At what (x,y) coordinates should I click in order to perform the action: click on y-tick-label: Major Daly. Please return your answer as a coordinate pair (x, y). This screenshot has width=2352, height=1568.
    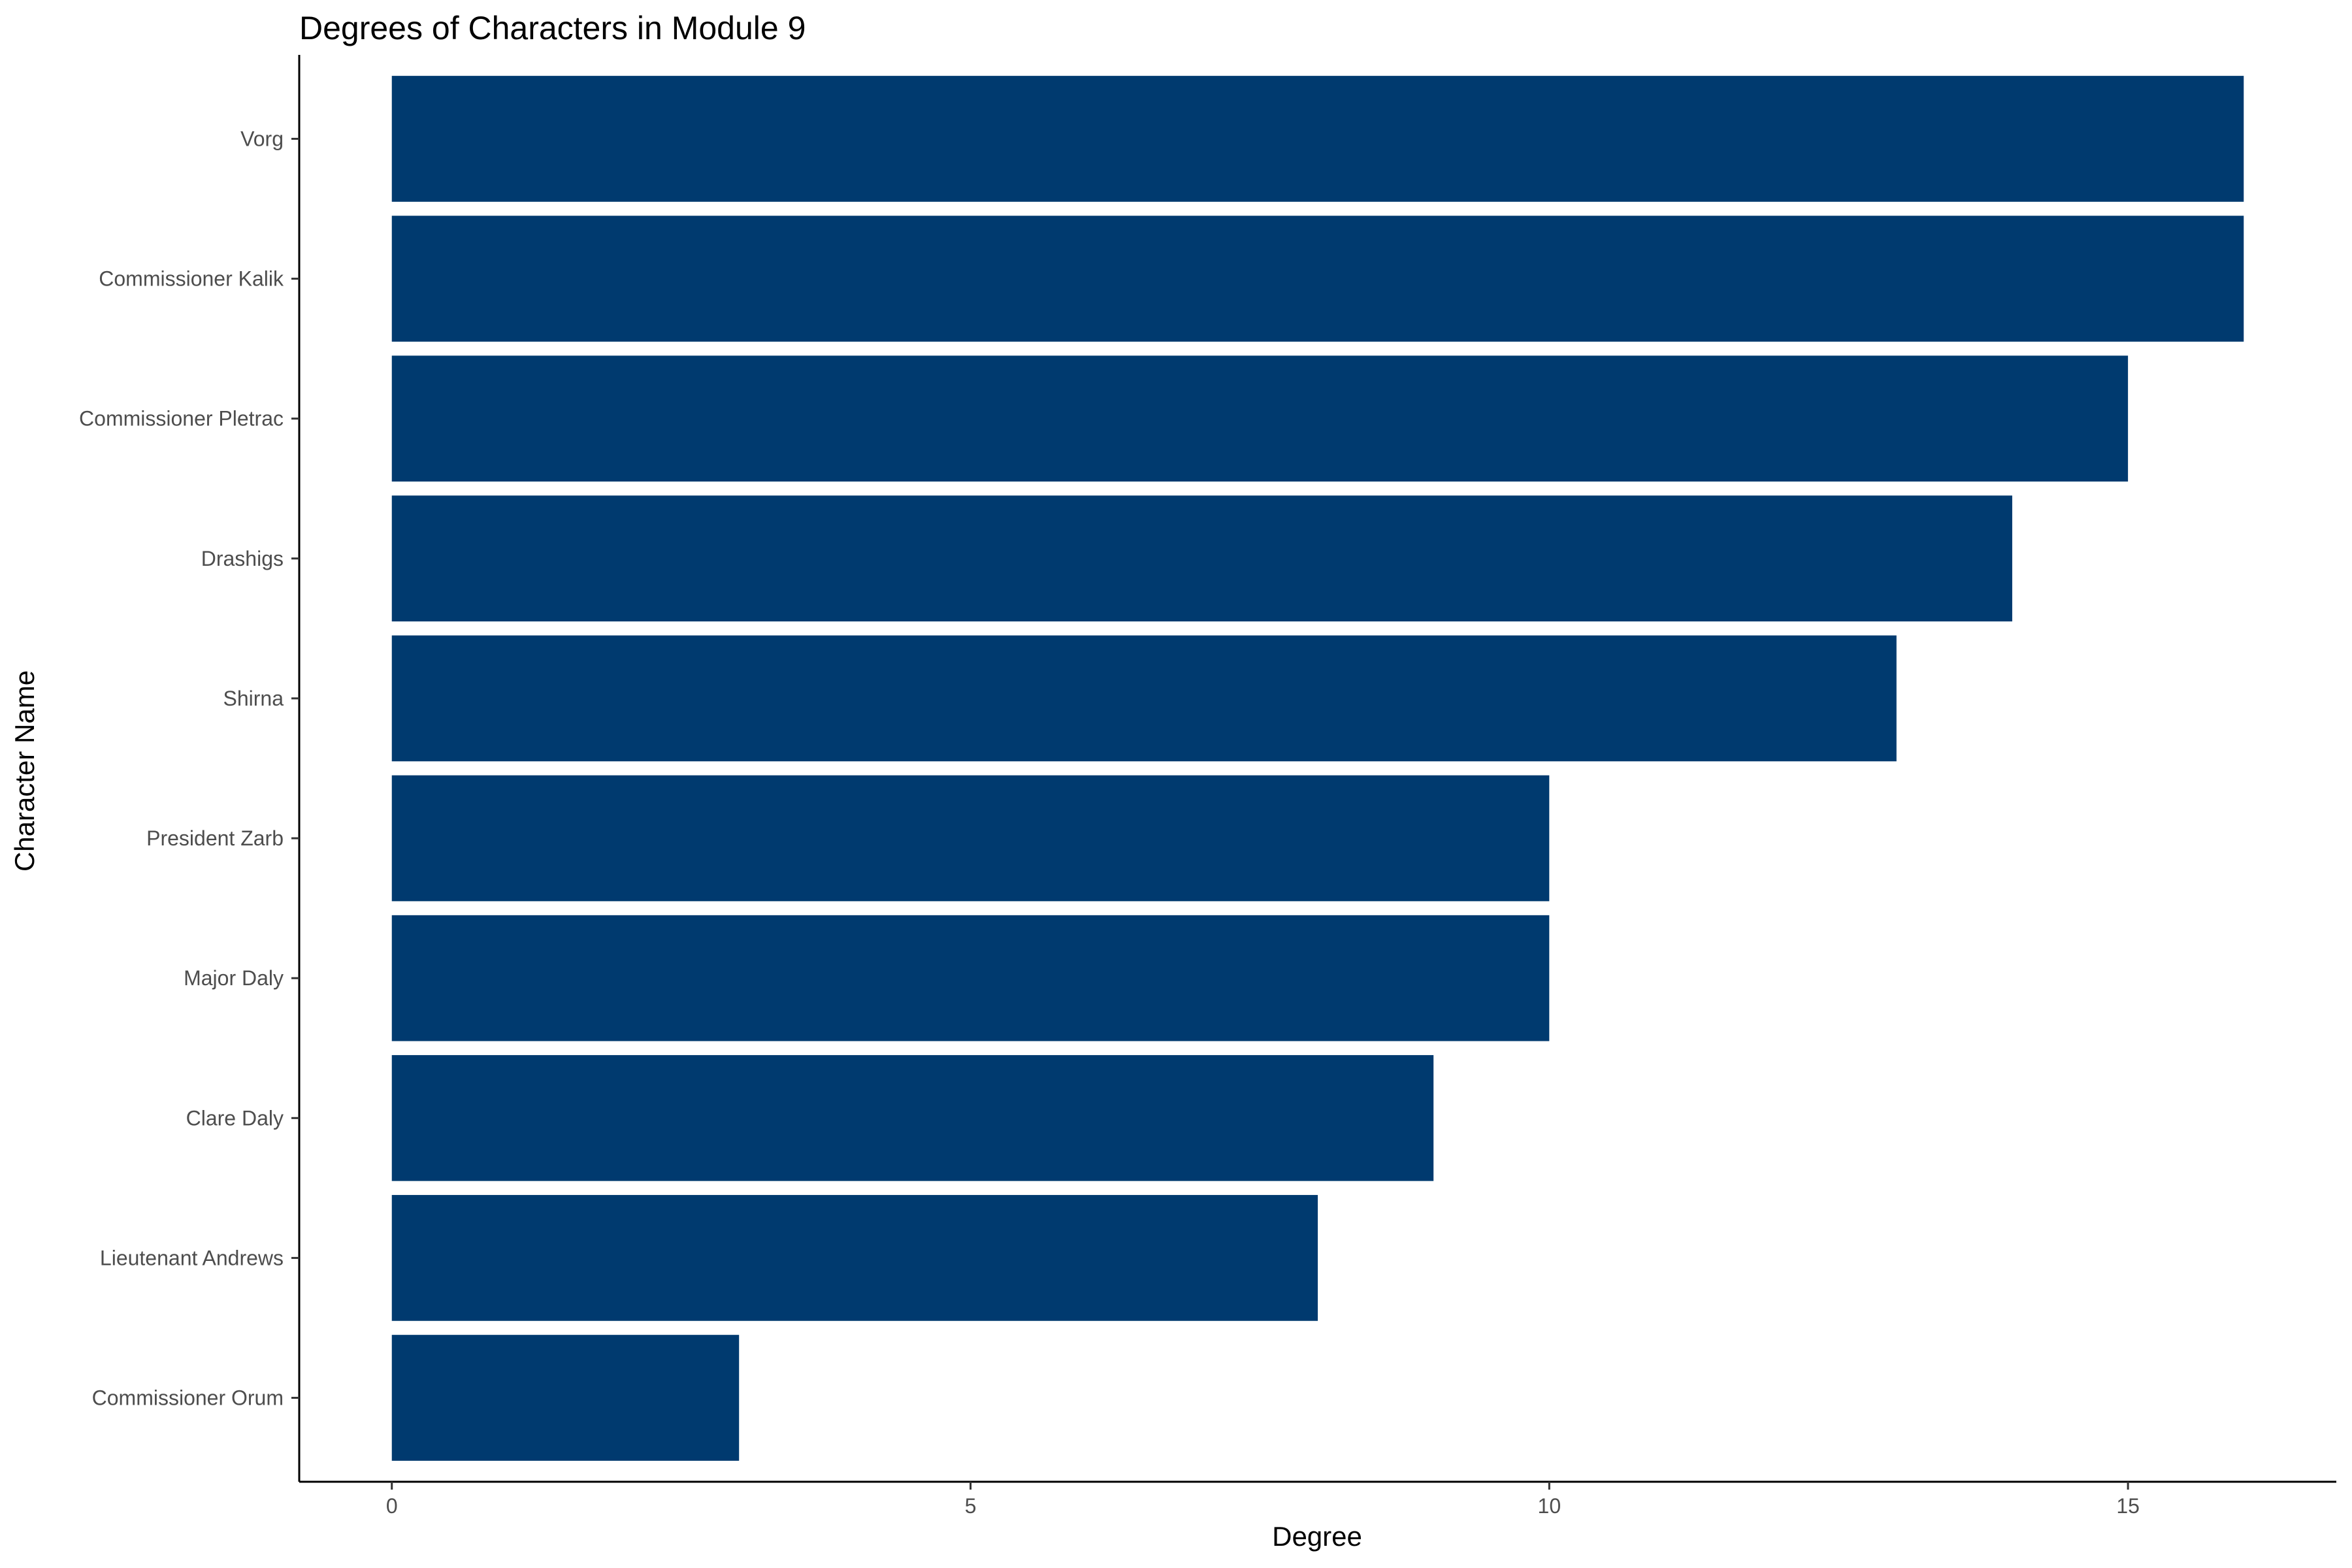
    Looking at the image, I should click on (234, 978).